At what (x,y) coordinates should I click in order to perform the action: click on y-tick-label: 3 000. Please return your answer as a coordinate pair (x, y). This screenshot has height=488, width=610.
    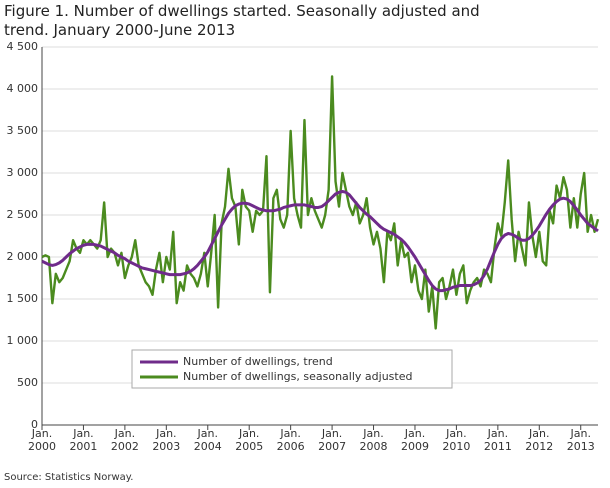
    Looking at the image, I should click on (23, 172).